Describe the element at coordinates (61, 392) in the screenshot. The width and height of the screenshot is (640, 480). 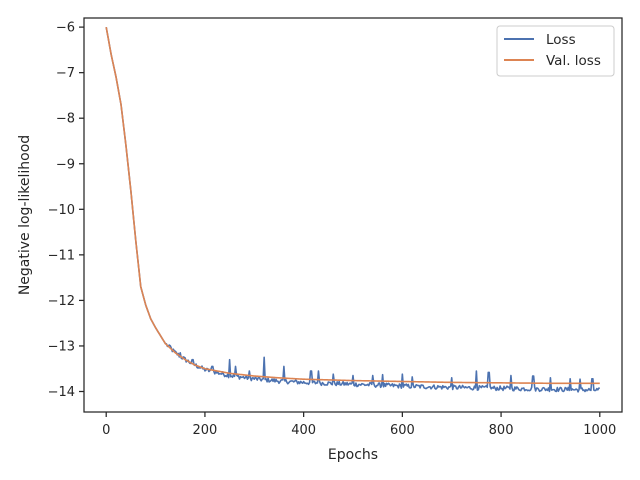
I see `y-tick-label: −14` at that location.